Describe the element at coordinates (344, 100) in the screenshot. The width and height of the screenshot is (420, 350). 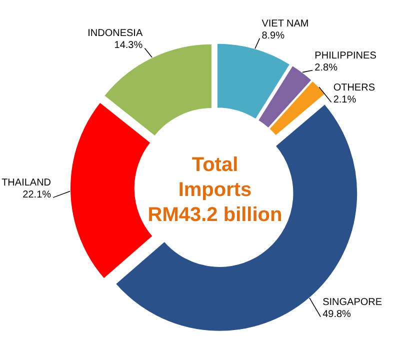
I see `data-label: 2.1%` at that location.